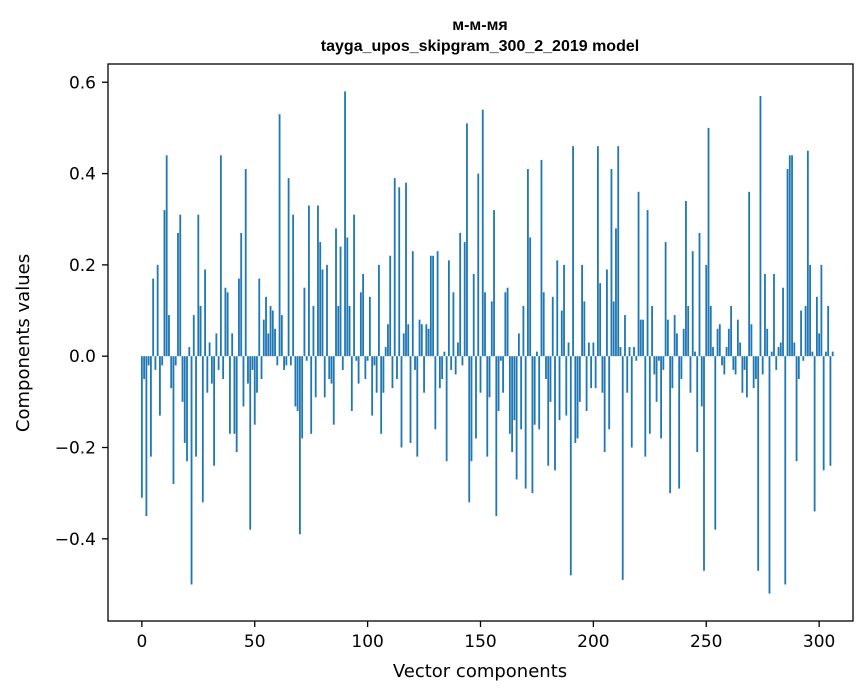 Image resolution: width=867 pixels, height=696 pixels. Describe the element at coordinates (480, 46) in the screenshot. I see `chart-subtitle: tayga_upos_skipgram_300_2_2019 model` at that location.